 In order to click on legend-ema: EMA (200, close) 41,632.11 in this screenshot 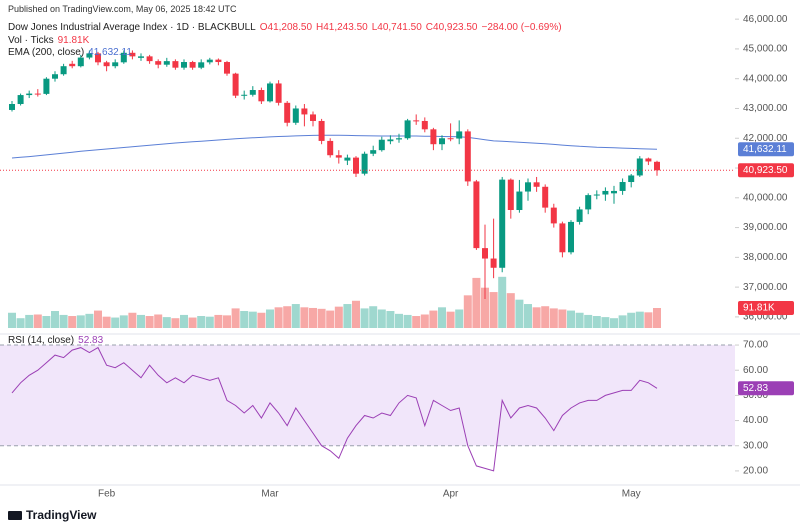, I will do `click(70, 52)`.